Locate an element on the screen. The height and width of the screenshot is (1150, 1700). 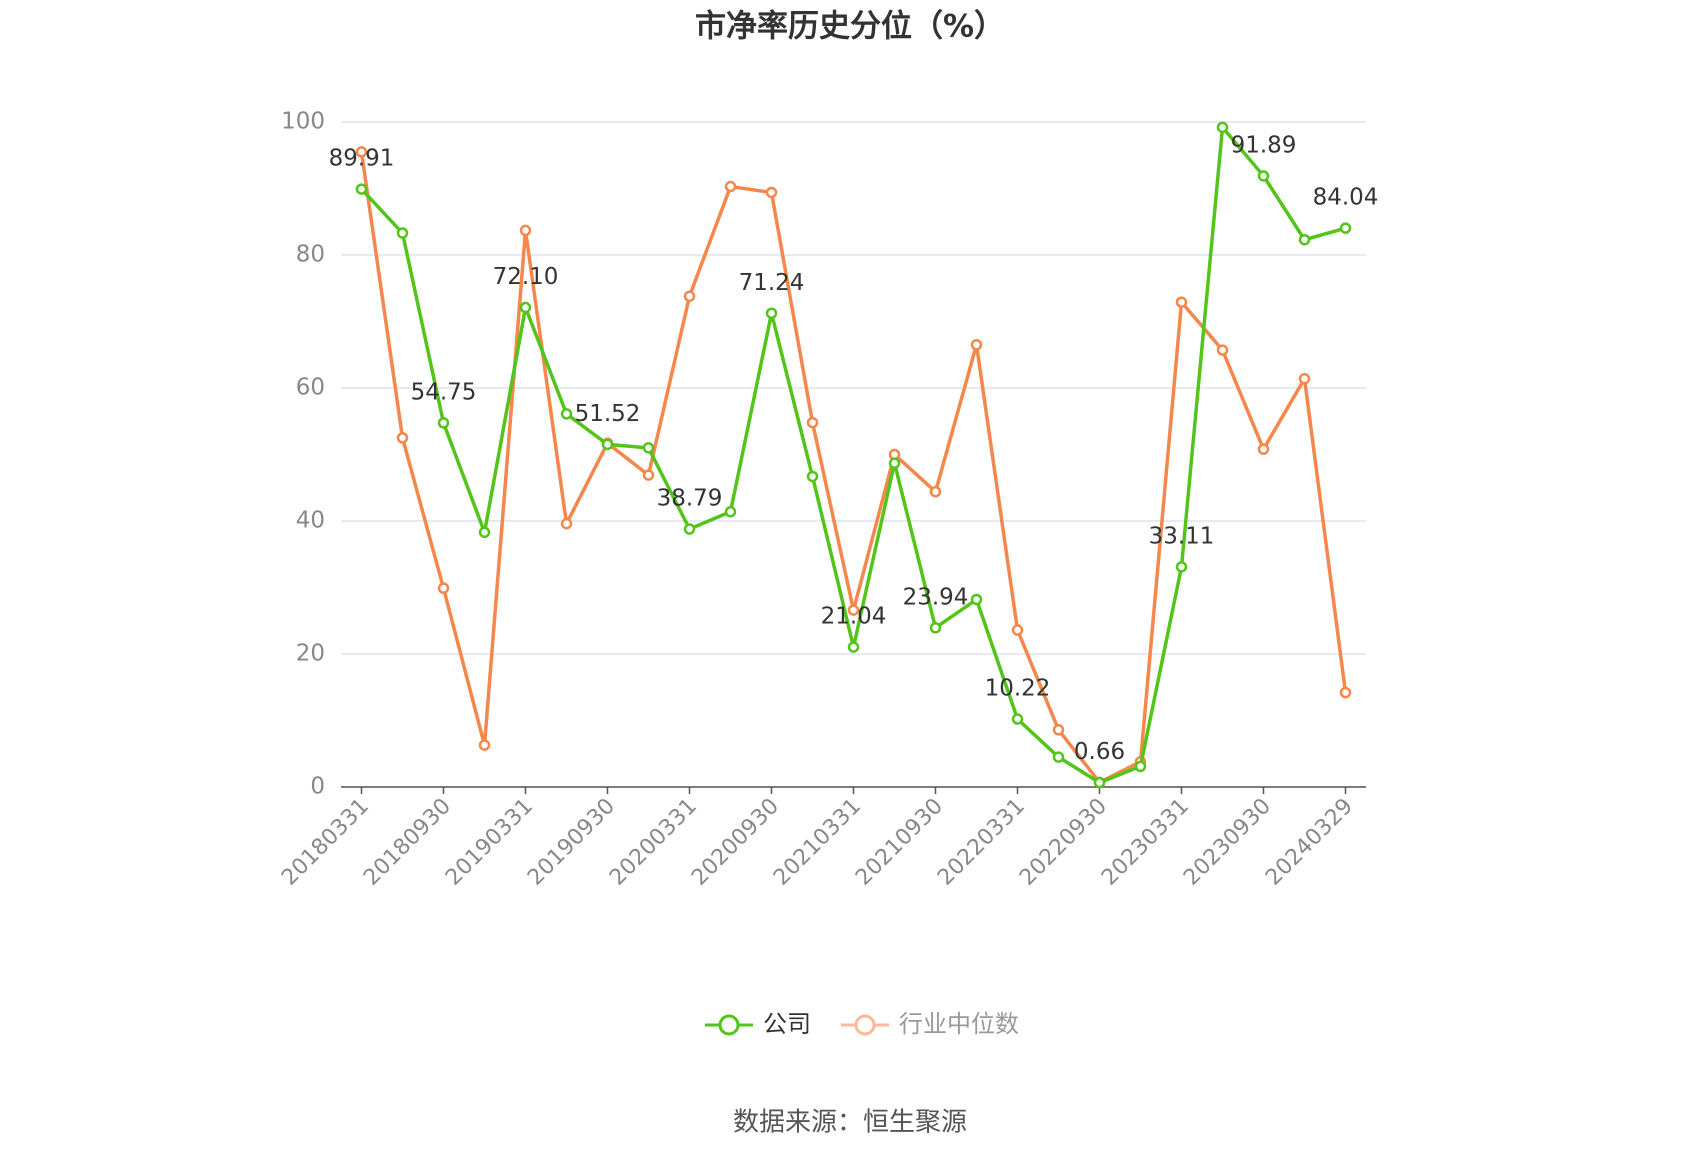
y-tick-label: 80 is located at coordinates (310, 255).